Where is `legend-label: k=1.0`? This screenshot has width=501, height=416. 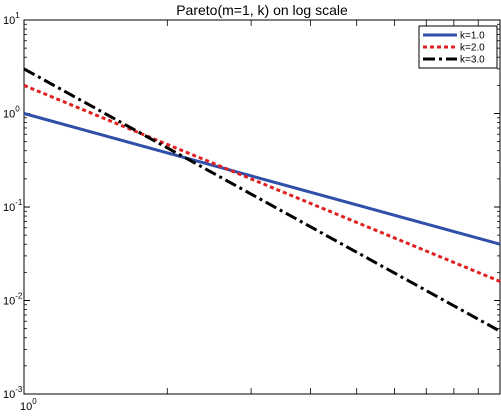 legend-label: k=1.0 is located at coordinates (472, 36).